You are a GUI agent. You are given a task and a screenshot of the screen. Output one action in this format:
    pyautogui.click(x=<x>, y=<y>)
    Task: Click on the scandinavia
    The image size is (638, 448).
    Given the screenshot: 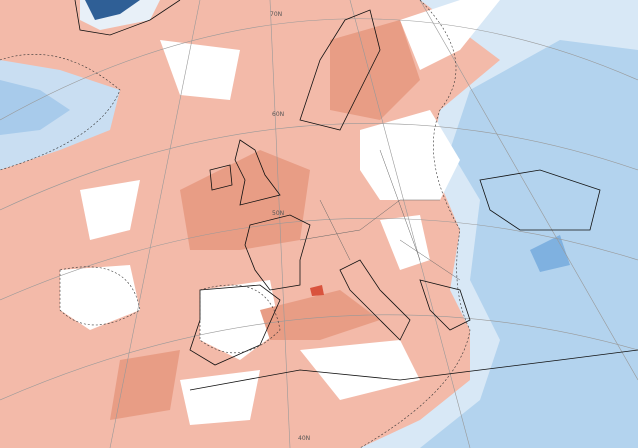 What is the action you would take?
    pyautogui.click(x=340, y=70)
    